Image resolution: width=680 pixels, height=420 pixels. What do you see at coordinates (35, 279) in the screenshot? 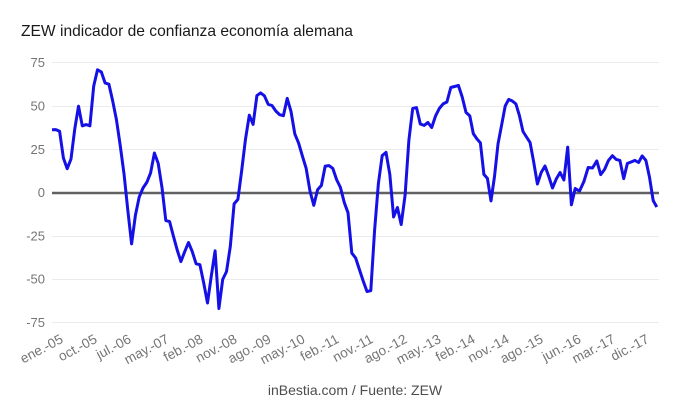
I see `svg-text: -50` at bounding box center [35, 279].